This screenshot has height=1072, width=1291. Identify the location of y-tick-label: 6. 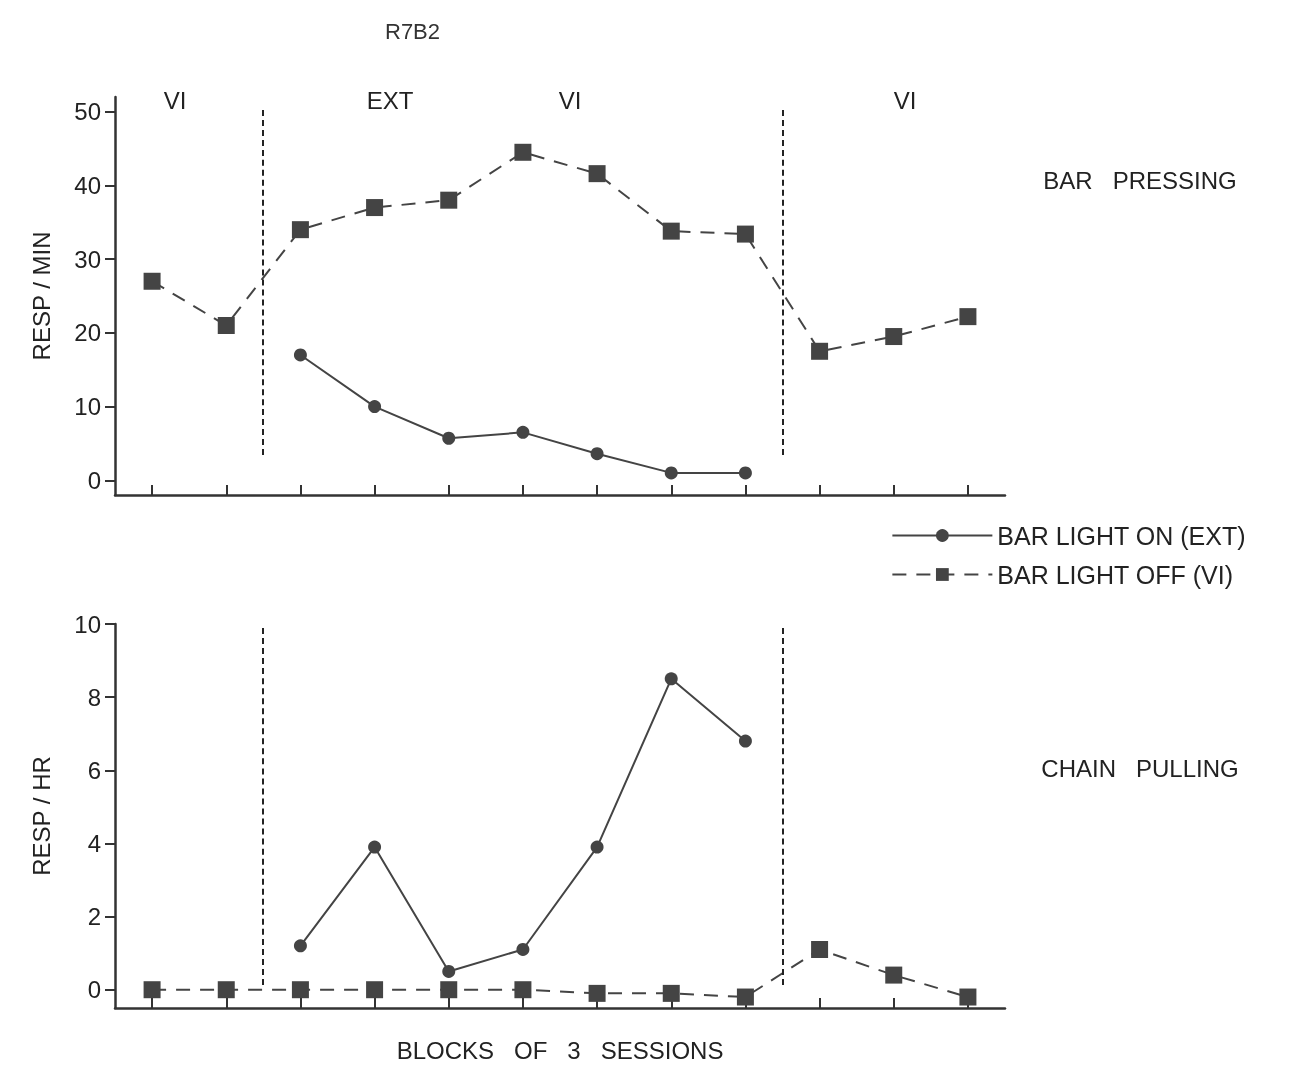
(94, 770).